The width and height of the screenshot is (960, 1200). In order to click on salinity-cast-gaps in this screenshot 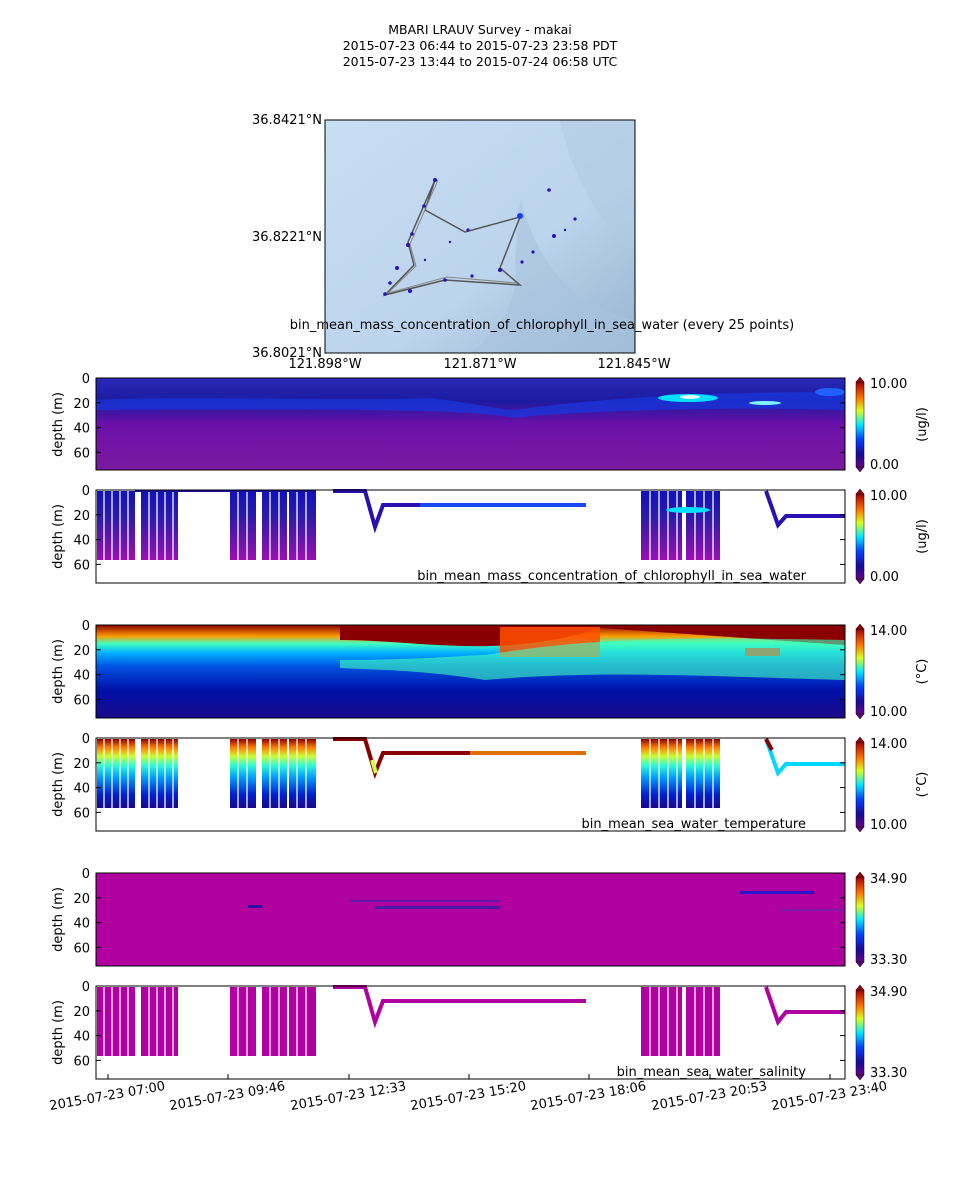, I will do `click(408, 1021)`.